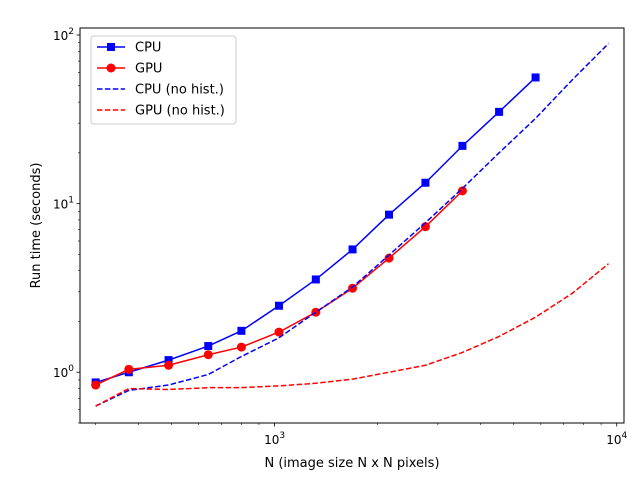 This screenshot has width=640, height=480. I want to click on legend-item: GPU, so click(129, 69).